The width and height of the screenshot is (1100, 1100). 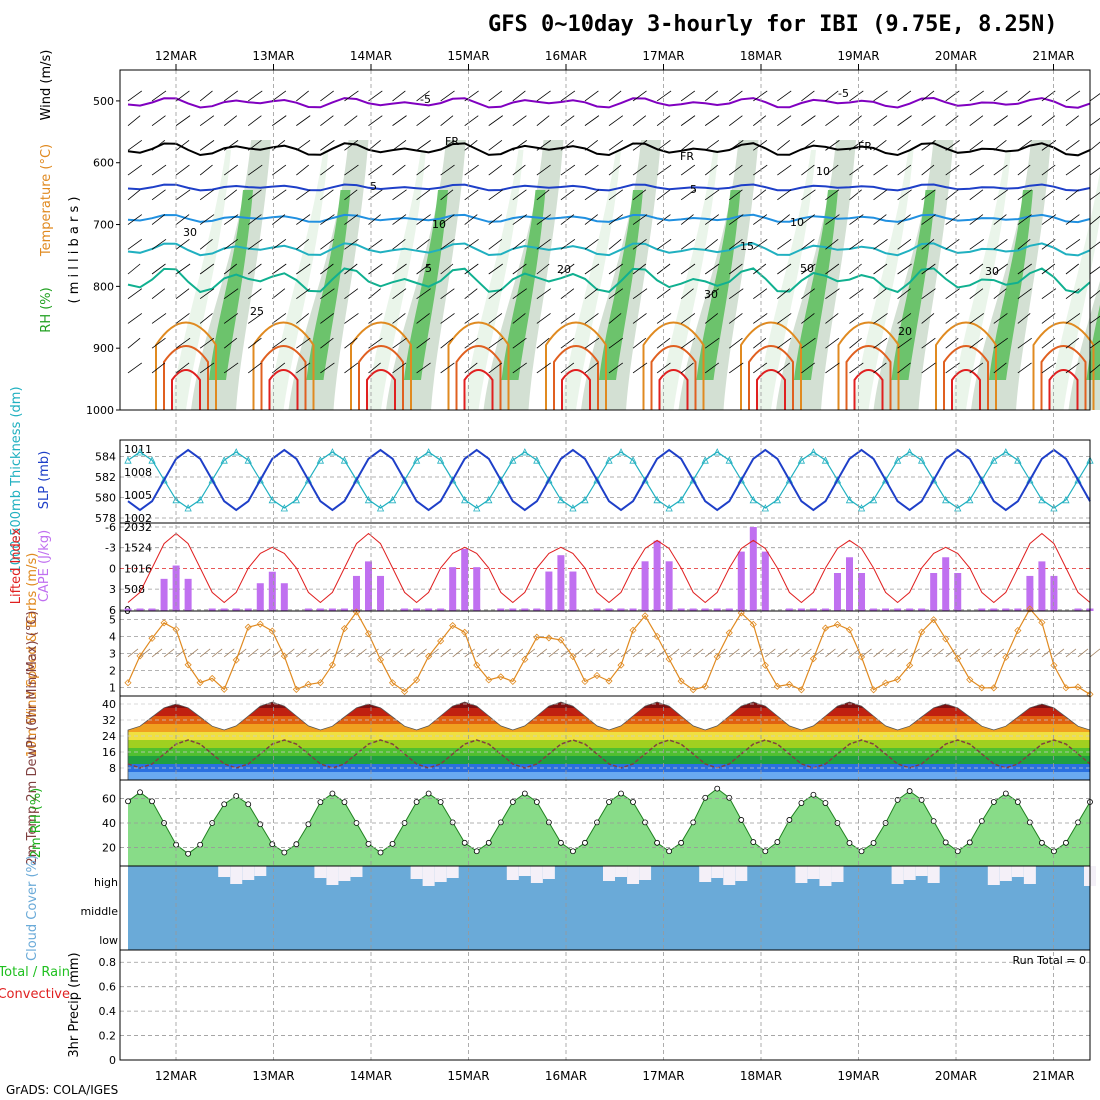 I want to click on cape-bars, so click(x=609, y=569).